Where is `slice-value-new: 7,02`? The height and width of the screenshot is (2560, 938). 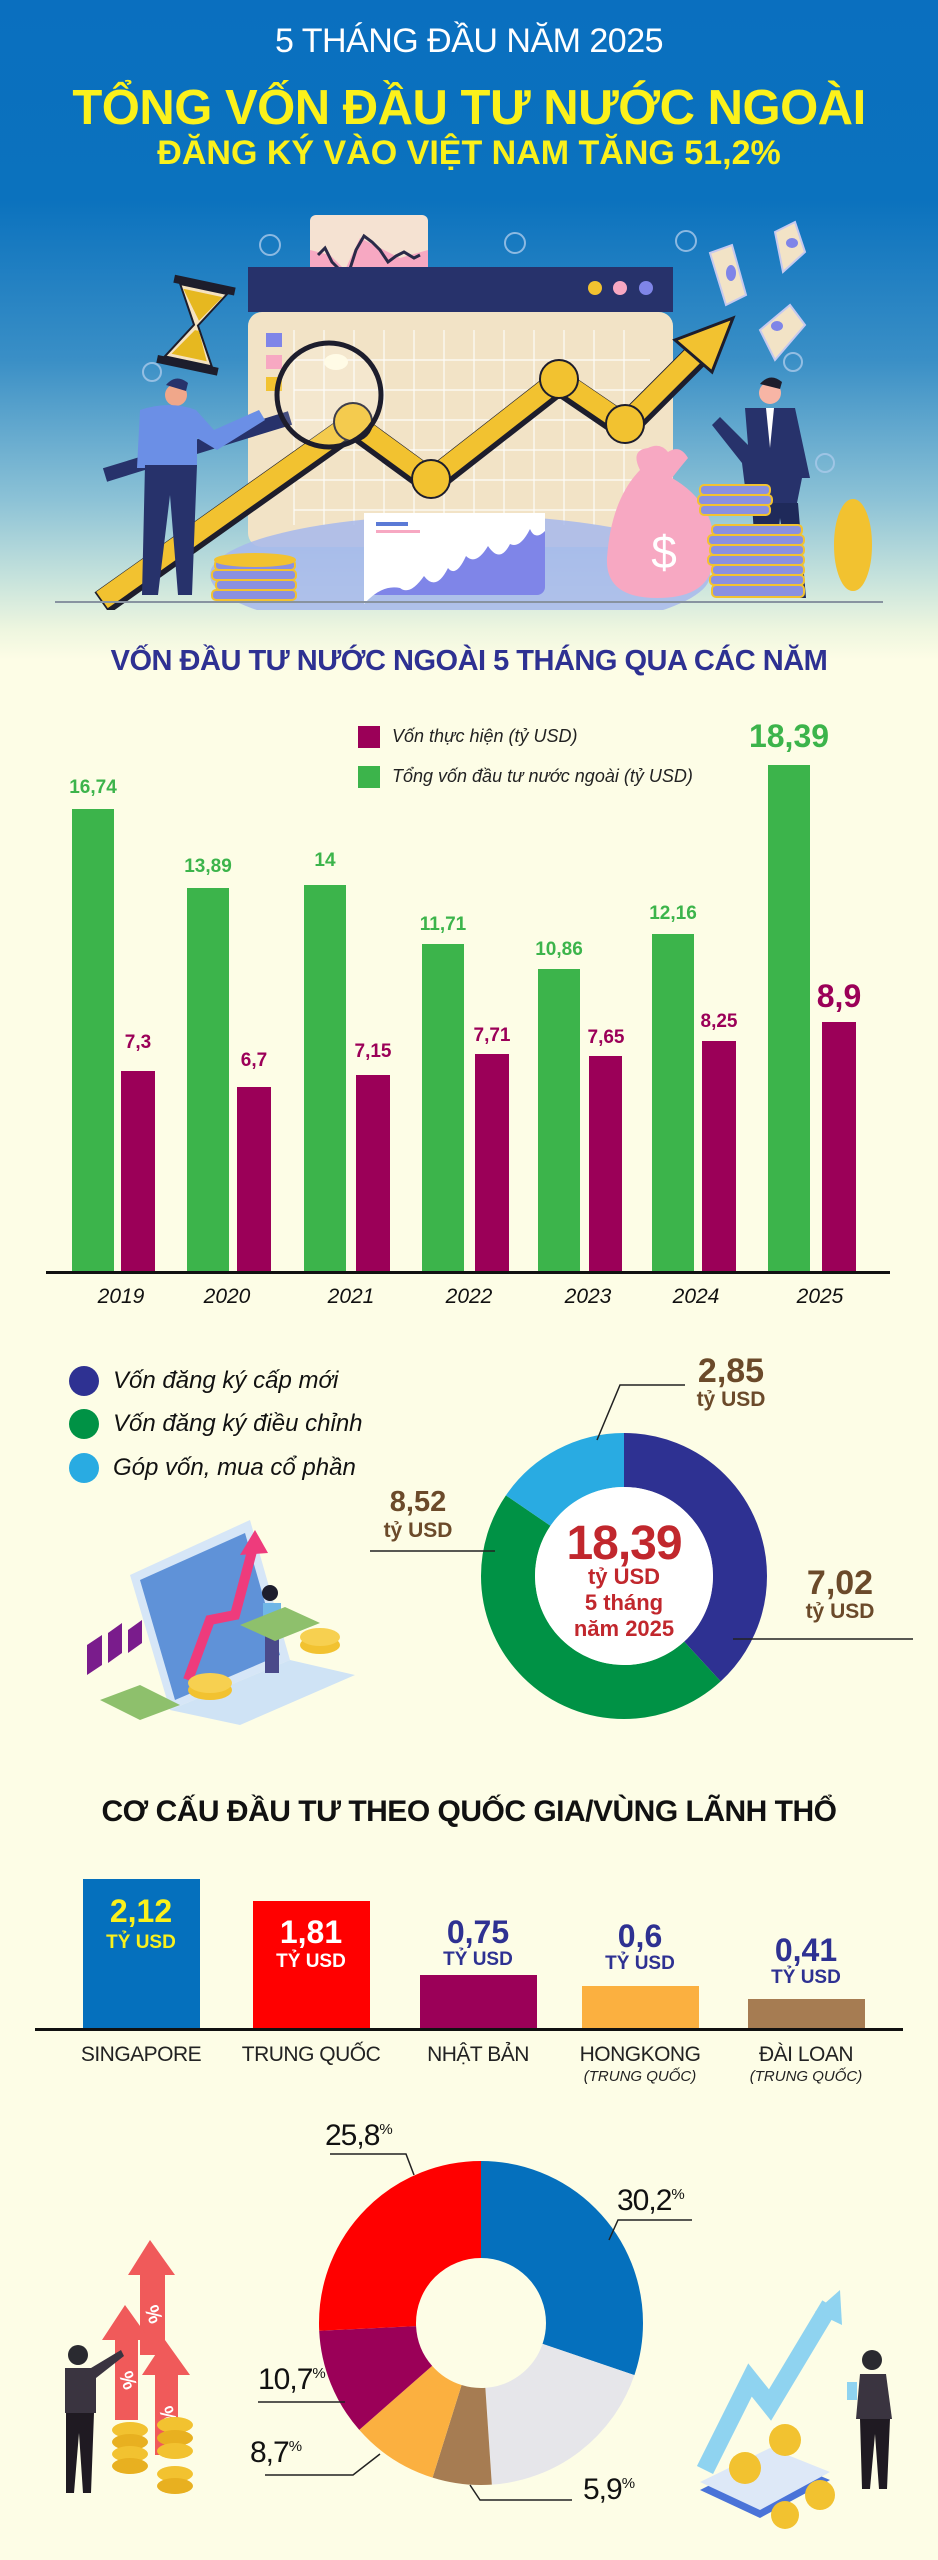 slice-value-new: 7,02 is located at coordinates (840, 1583).